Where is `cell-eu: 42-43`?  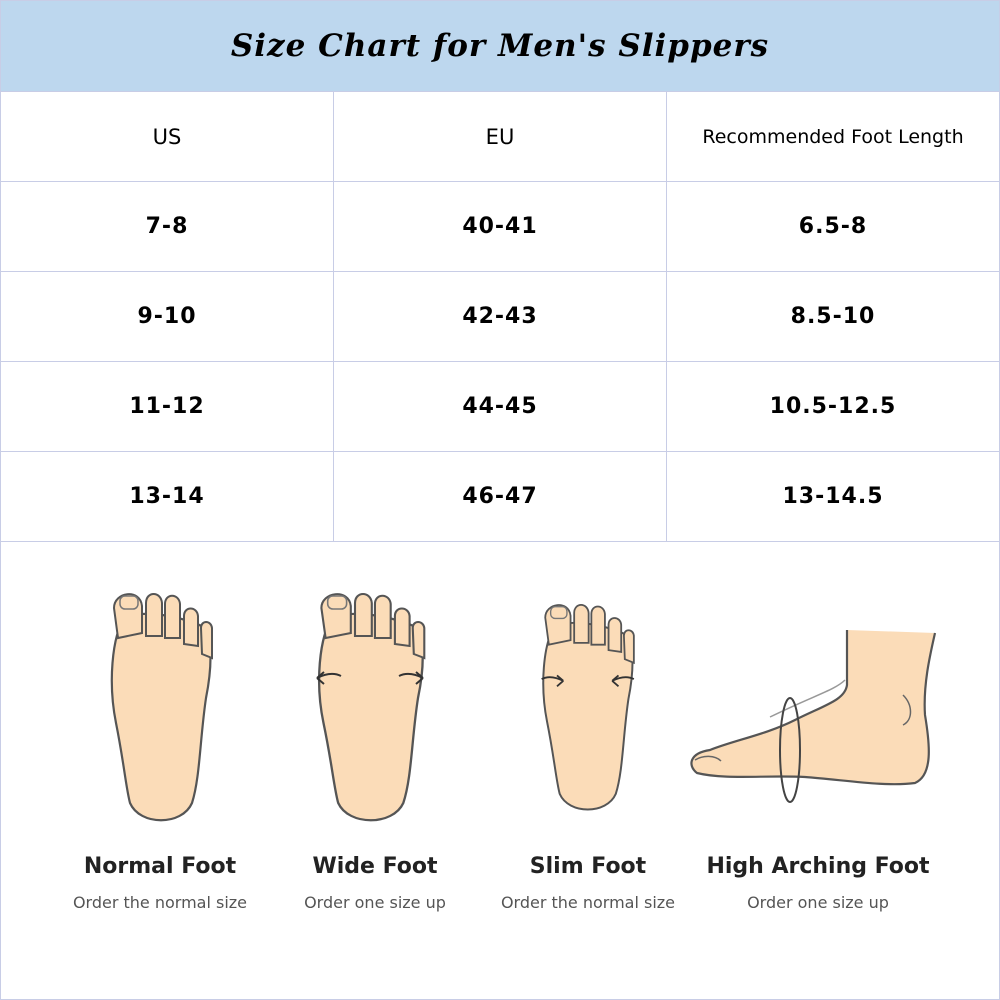
cell-eu: 42-43 is located at coordinates (500, 316).